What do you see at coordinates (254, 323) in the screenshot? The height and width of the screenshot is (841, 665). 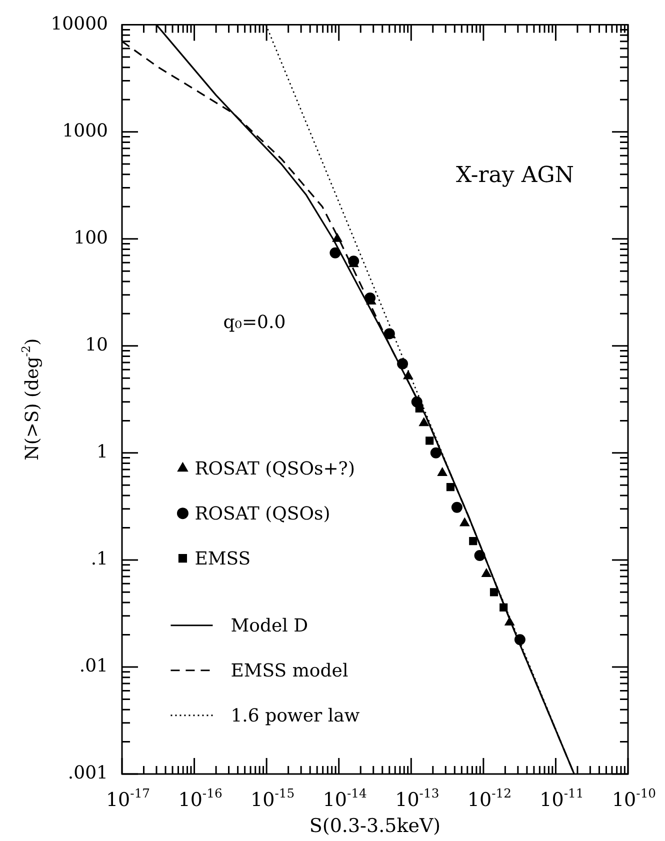 I see `annotation: q₀=0.0` at bounding box center [254, 323].